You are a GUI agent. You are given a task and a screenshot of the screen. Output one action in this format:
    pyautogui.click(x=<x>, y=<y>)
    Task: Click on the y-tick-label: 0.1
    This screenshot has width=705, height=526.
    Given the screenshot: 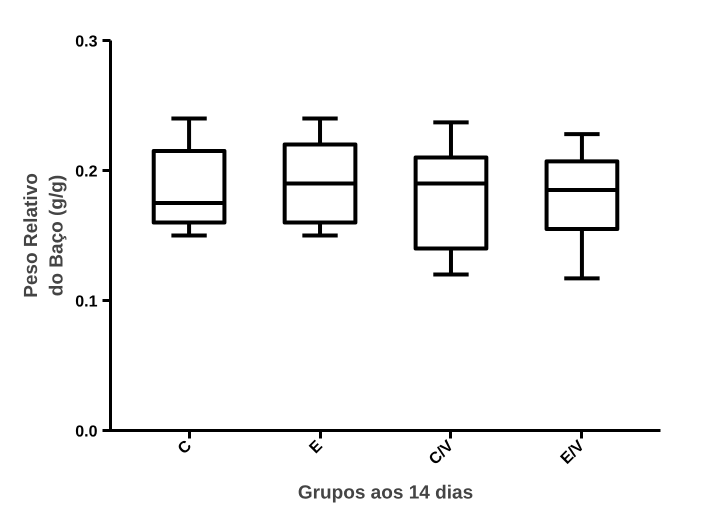 What is the action you would take?
    pyautogui.click(x=86, y=302)
    